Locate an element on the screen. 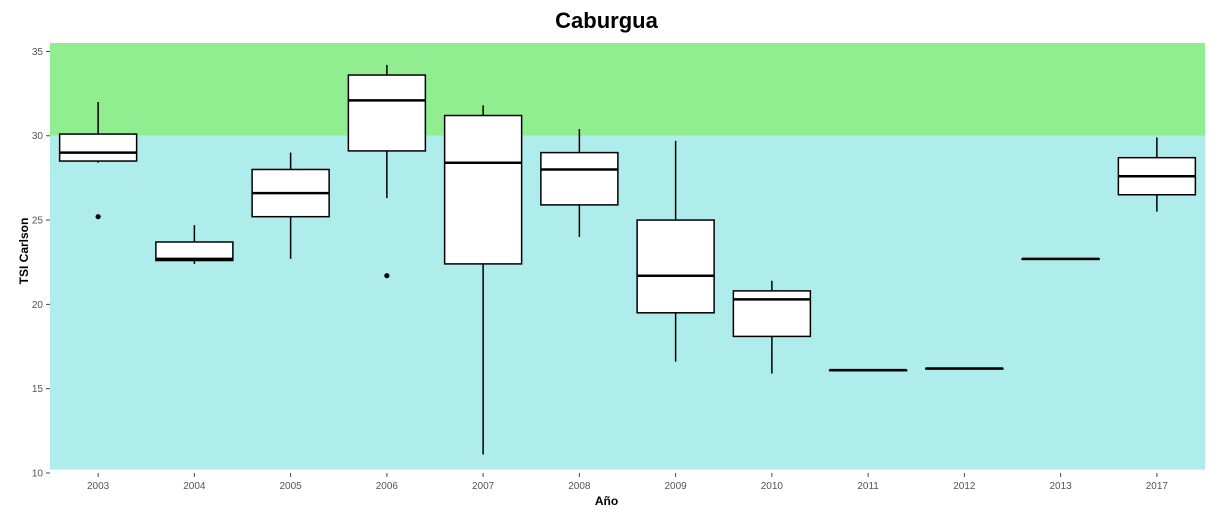  x-tick-label: 2013 is located at coordinates (1061, 486).